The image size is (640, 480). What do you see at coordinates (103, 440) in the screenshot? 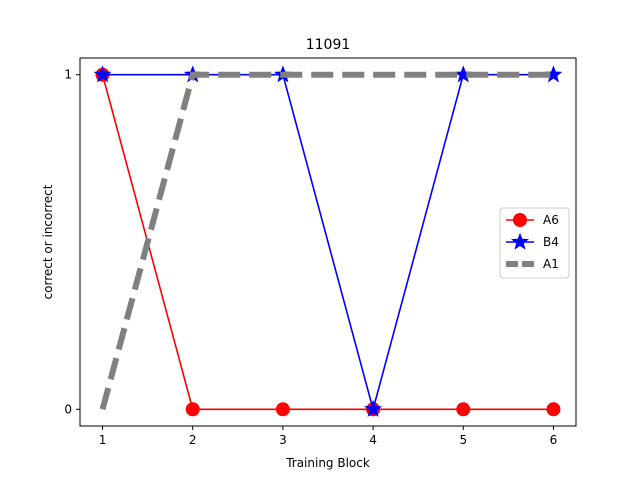
I see `x-tick-label: 1` at bounding box center [103, 440].